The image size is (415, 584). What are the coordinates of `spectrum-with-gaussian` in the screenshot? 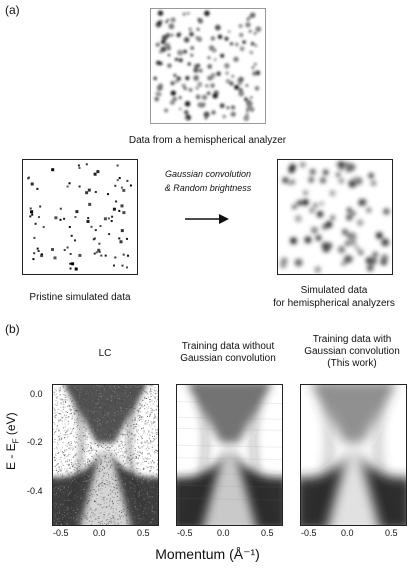 It's located at (353, 455).